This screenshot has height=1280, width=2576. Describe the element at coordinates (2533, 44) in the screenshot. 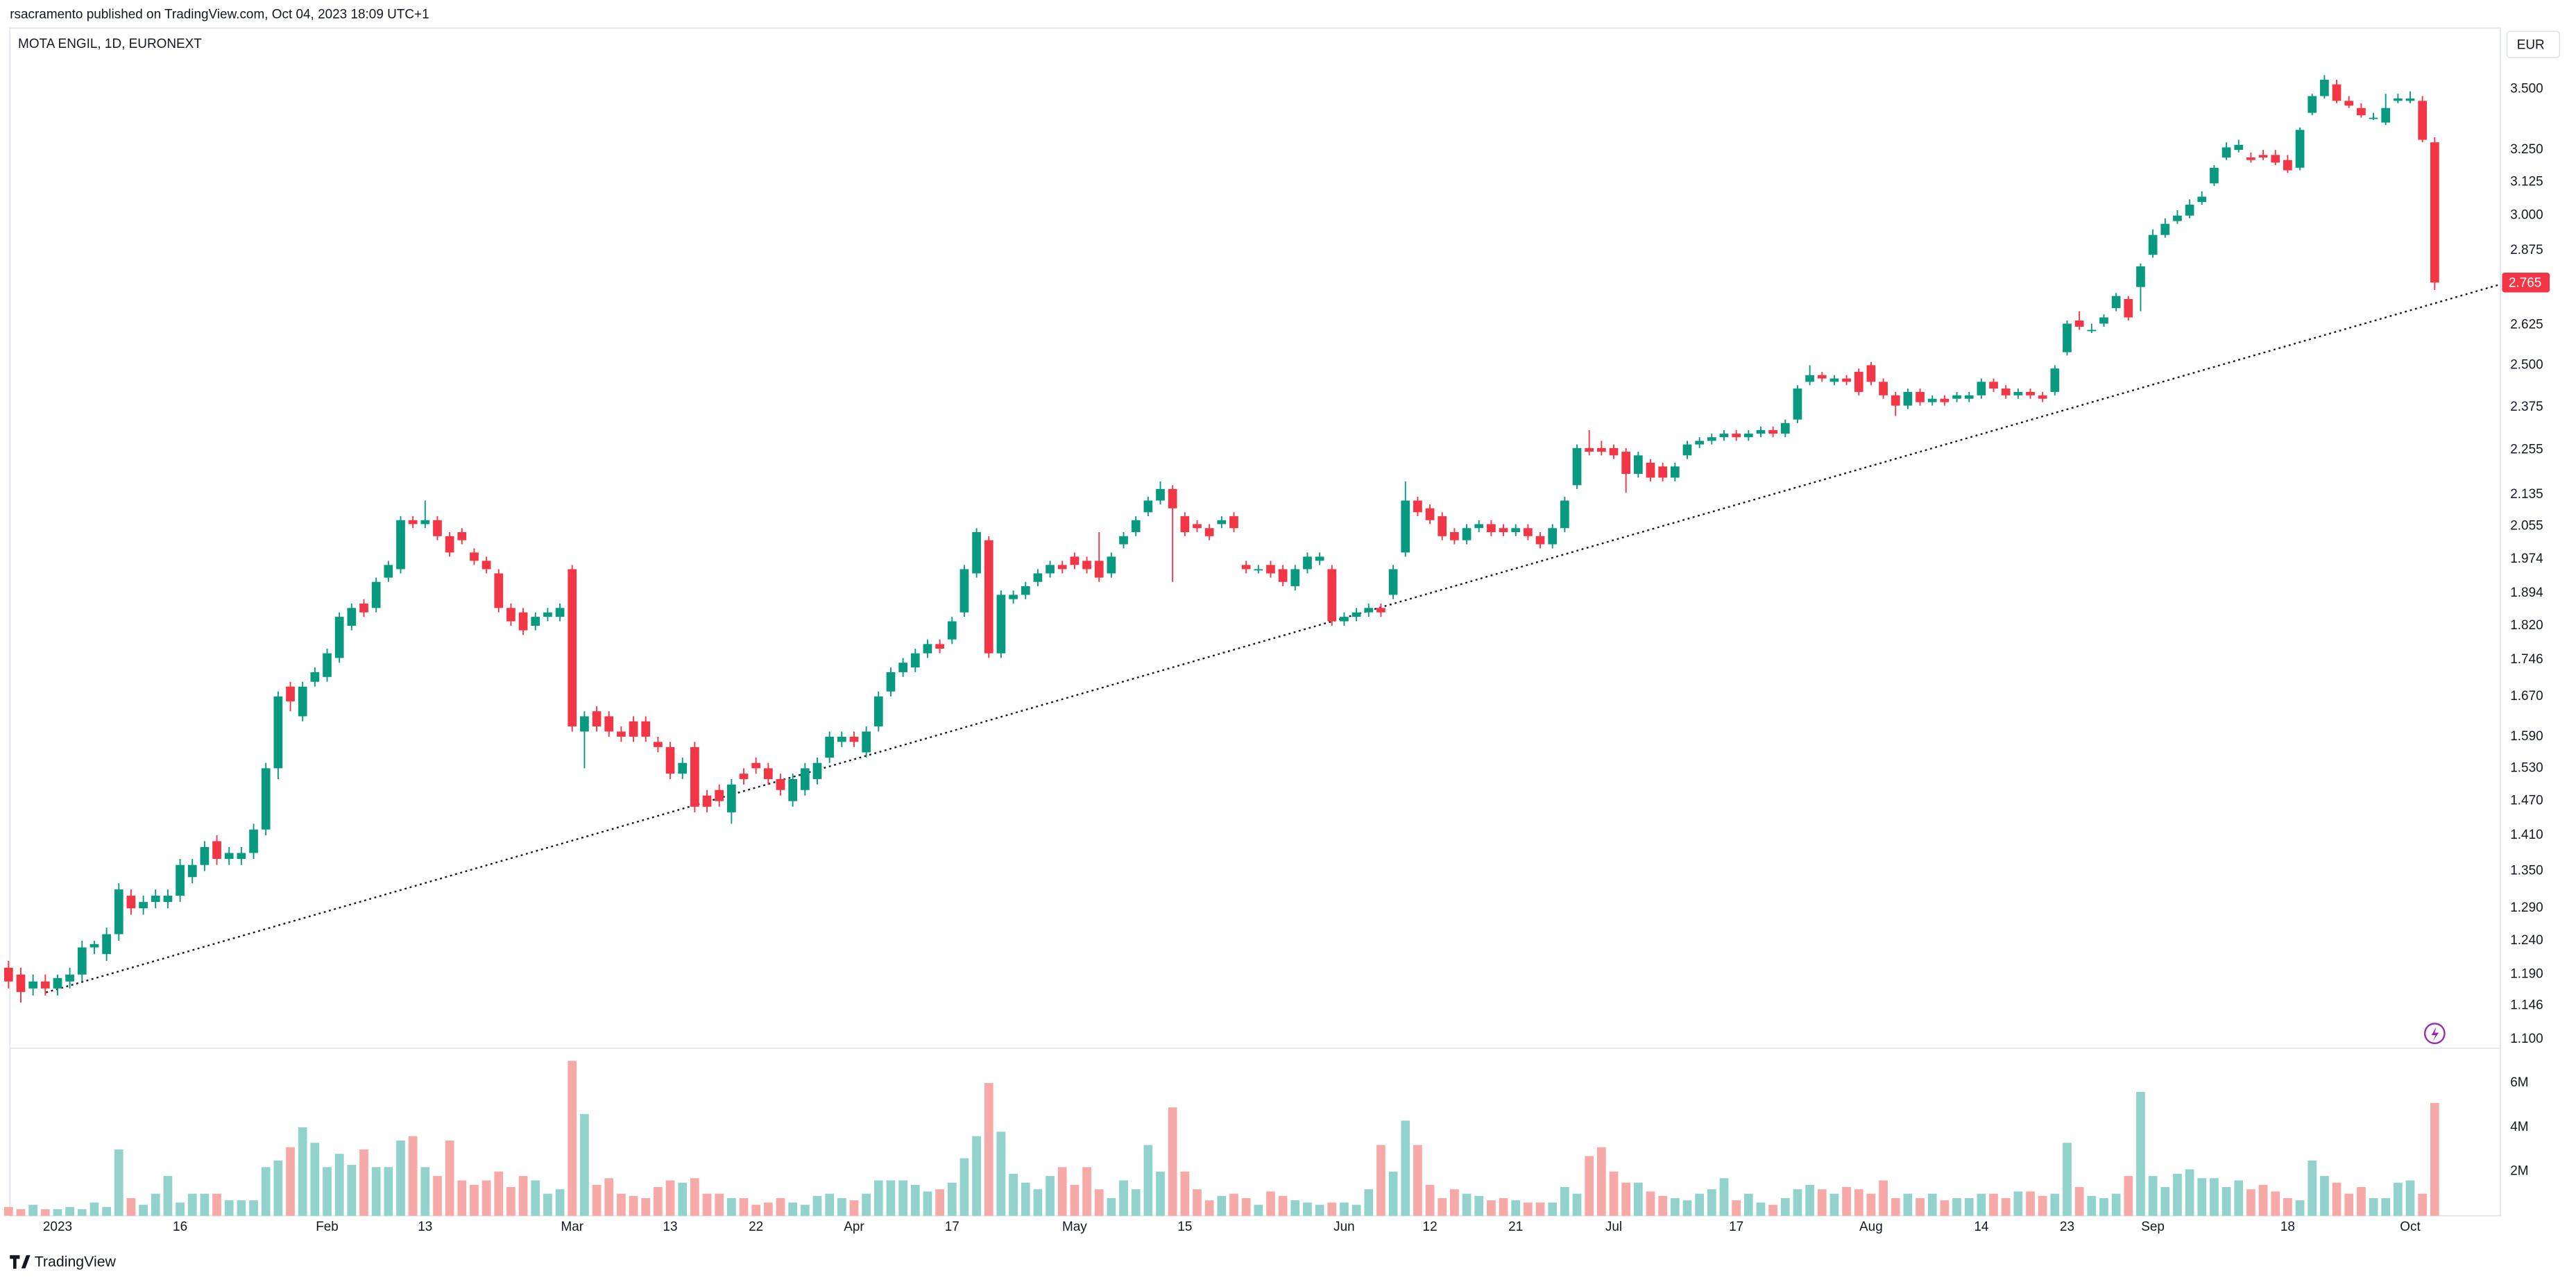

I see `currency-box` at that location.